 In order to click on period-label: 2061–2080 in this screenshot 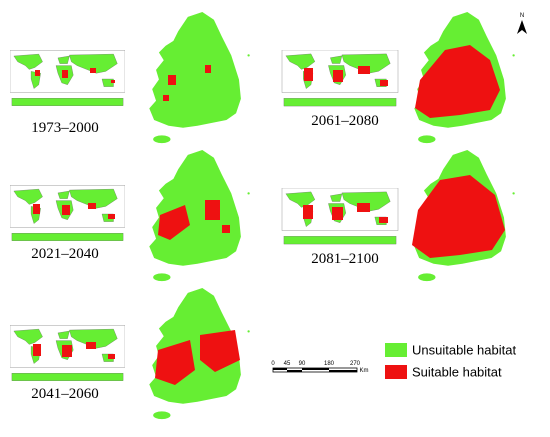, I will do `click(345, 121)`.